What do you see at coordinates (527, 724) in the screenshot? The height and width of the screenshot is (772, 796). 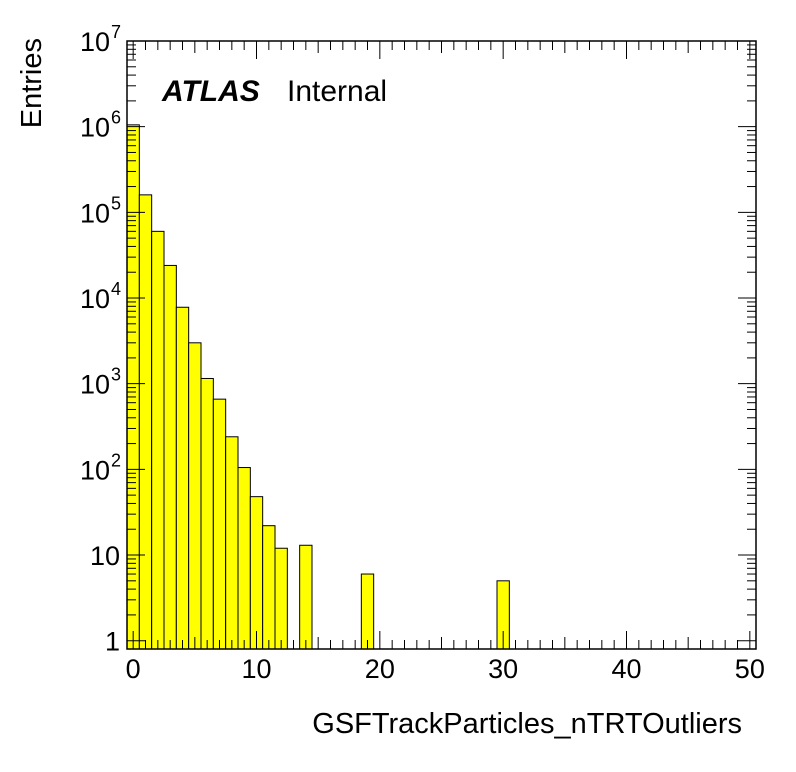 I see `x-axis-label: GSFTrackParticles_nTRTOutliers` at bounding box center [527, 724].